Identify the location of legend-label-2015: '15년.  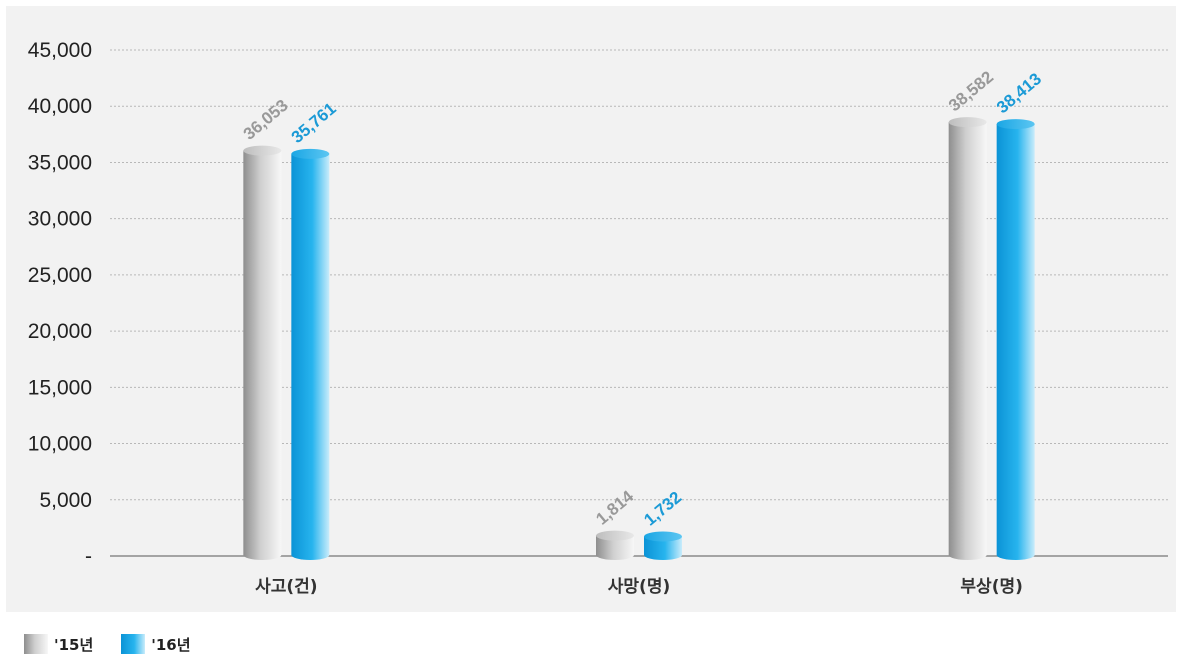
(74, 644).